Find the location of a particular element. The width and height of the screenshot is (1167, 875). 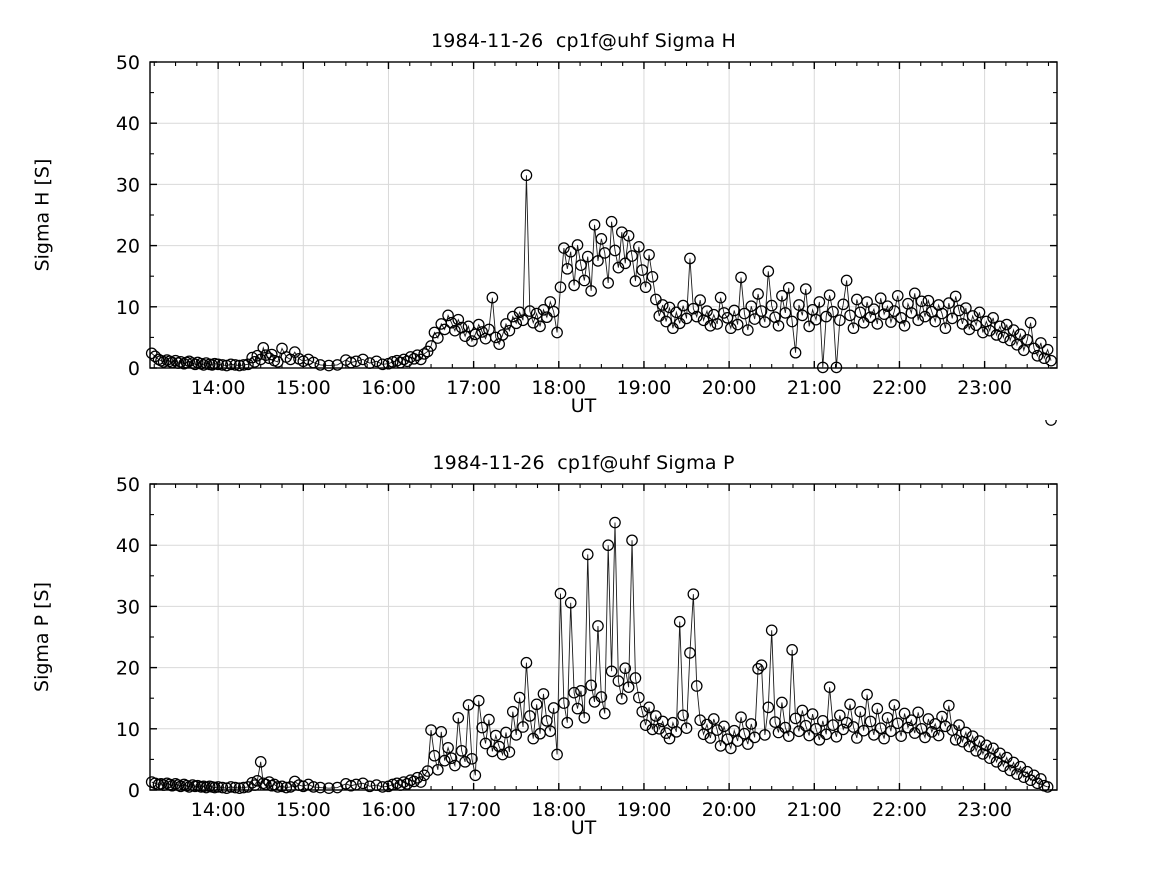

chart-title-sigma-p: 1984-11-26 cp1f@uhf Sigma P is located at coordinates (583, 463).